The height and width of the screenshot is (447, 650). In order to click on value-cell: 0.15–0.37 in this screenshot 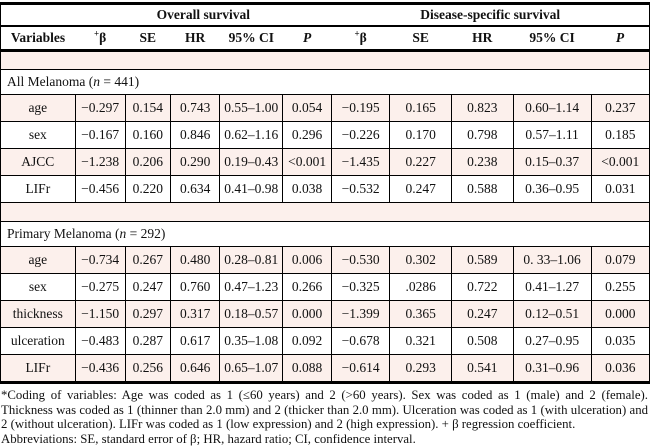, I will do `click(552, 162)`.